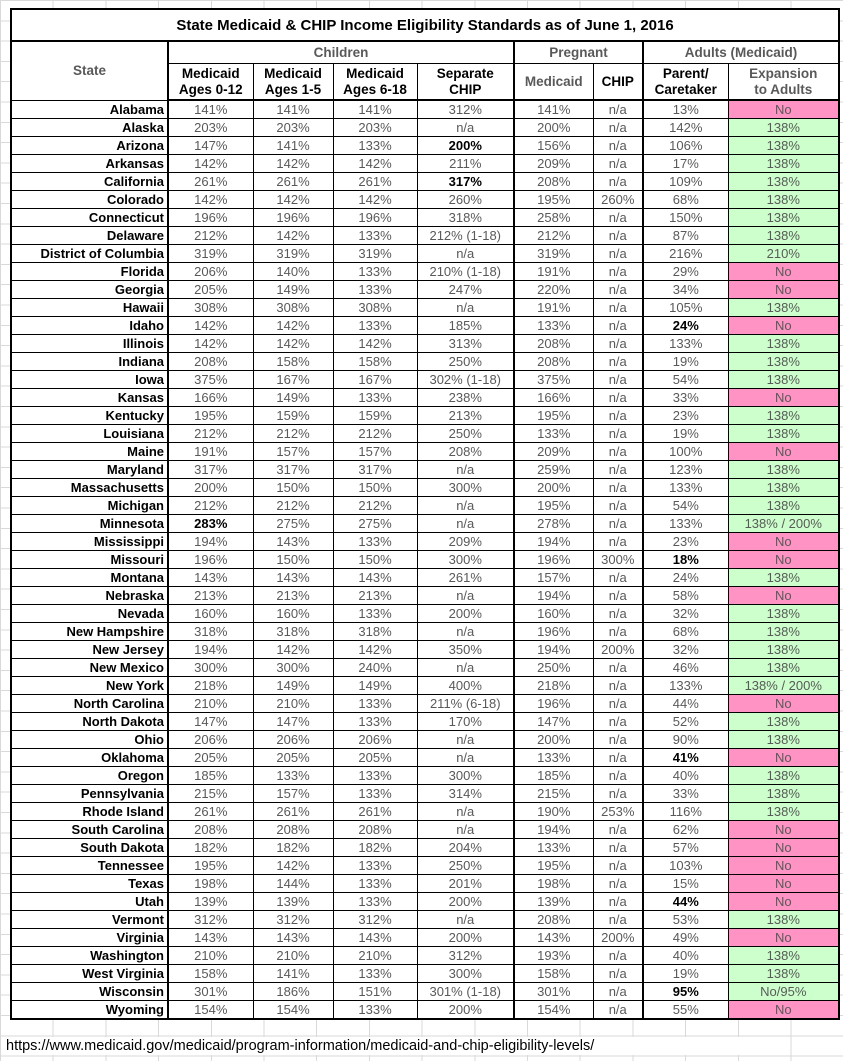 This screenshot has width=843, height=1061. What do you see at coordinates (89, 469) in the screenshot?
I see `state-name: Maryland` at bounding box center [89, 469].